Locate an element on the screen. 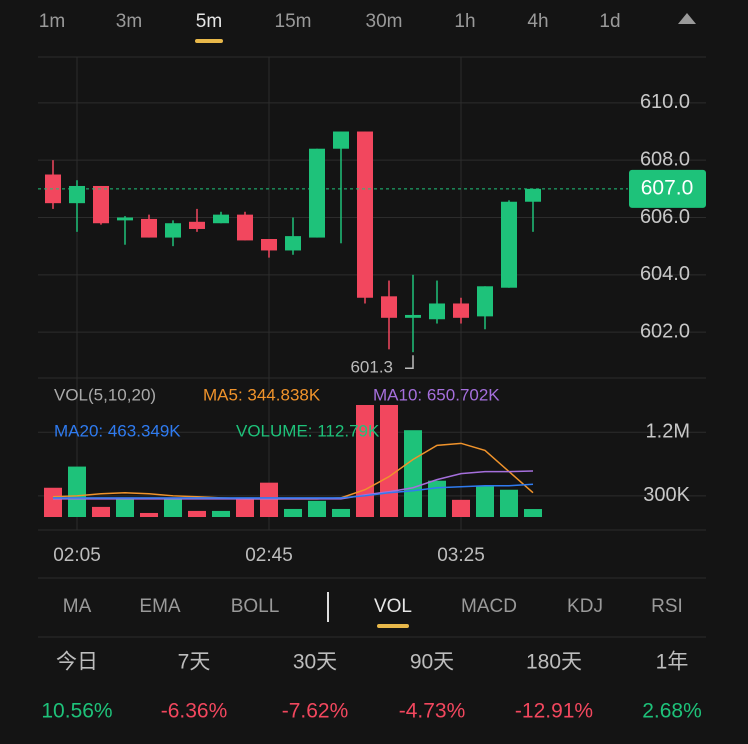 The image size is (748, 744). low-pointer is located at coordinates (409, 362).